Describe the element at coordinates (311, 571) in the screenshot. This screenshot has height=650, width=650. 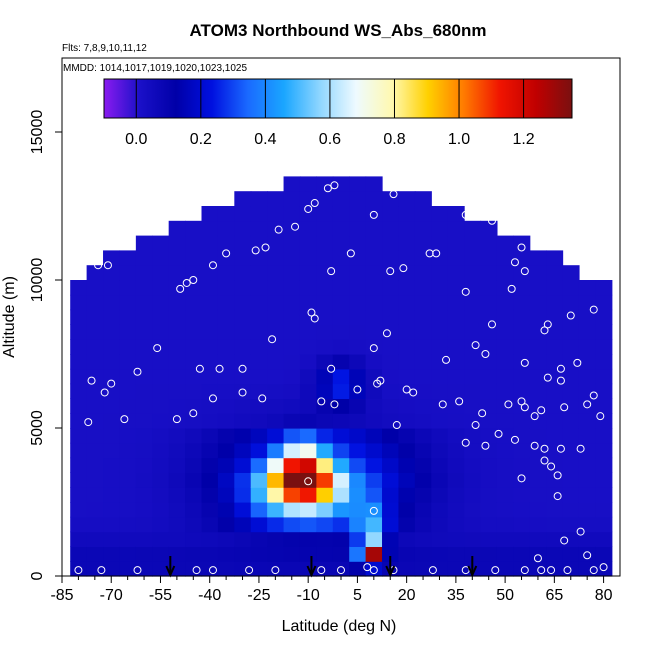
I see `arrow-head` at that location.